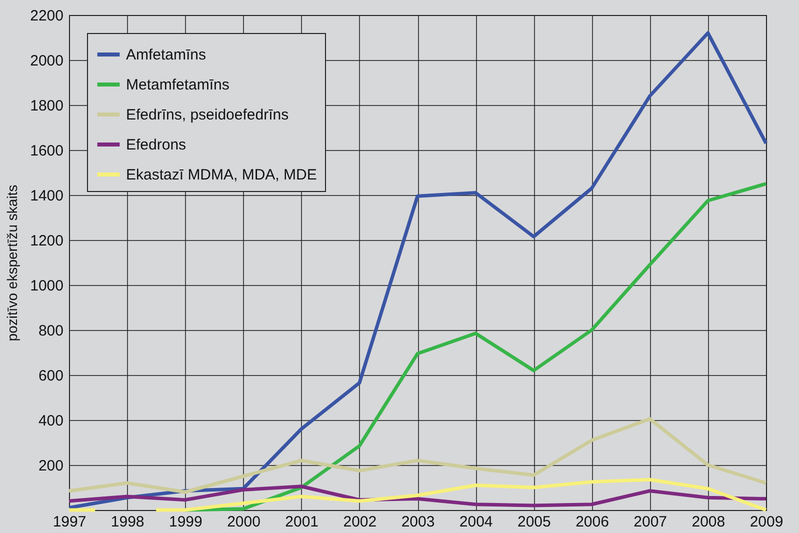 This screenshot has height=533, width=799. Describe the element at coordinates (51, 376) in the screenshot. I see `y-tick-label: 600` at that location.